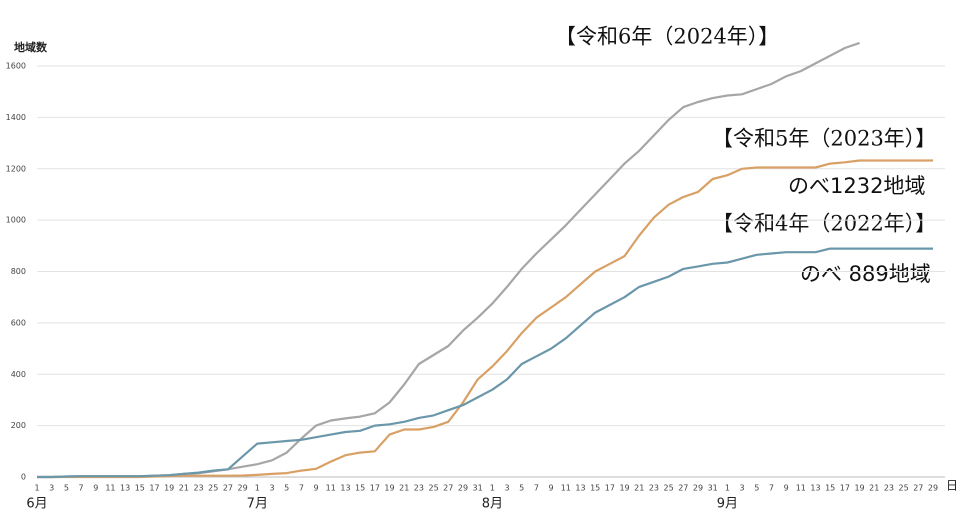  I want to click on month-label: 7月, so click(257, 504).